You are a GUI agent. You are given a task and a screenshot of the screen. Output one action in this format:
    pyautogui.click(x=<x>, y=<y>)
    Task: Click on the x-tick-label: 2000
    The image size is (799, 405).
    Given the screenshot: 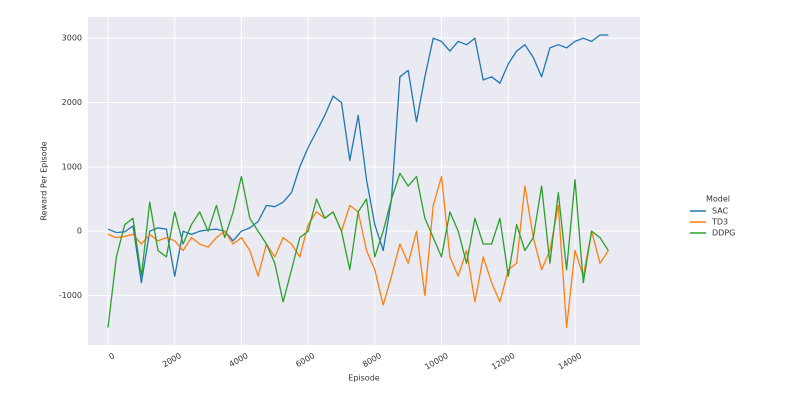 What is the action you would take?
    pyautogui.click(x=172, y=360)
    